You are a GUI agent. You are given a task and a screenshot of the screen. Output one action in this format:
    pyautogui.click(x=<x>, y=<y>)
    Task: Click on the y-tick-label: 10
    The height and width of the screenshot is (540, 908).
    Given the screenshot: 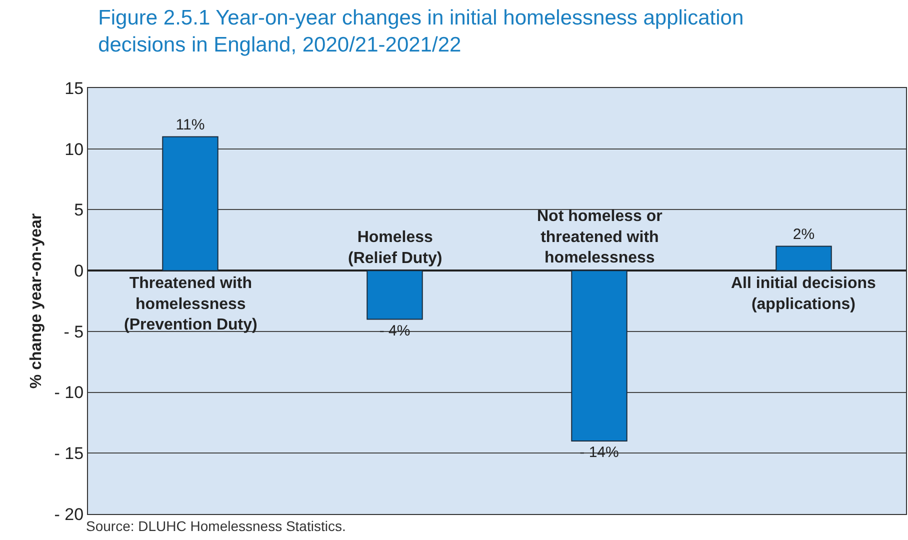 What is the action you would take?
    pyautogui.click(x=74, y=149)
    